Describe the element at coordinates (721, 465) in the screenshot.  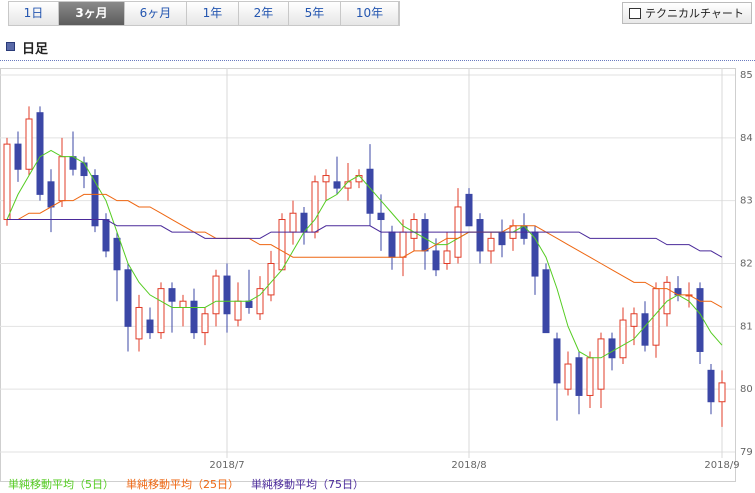
I see `x-tick-label: 2018/9` at that location.